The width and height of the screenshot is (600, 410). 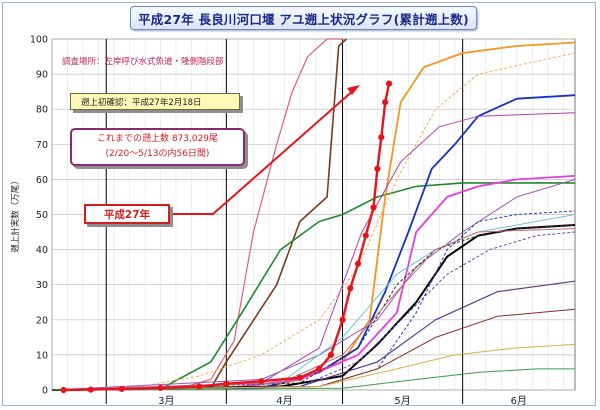 What do you see at coordinates (42, 355) in the screenshot?
I see `y-tick-label: 10` at bounding box center [42, 355].